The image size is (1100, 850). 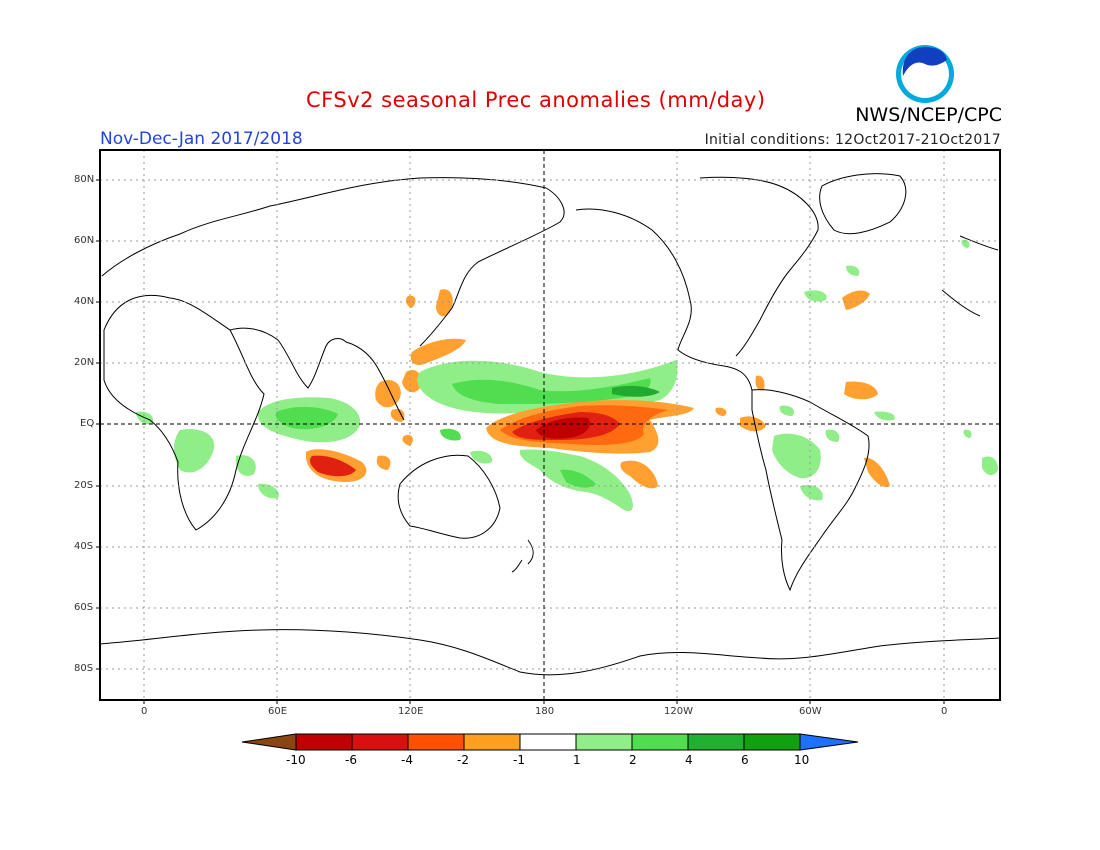 What do you see at coordinates (810, 711) in the screenshot?
I see `lon-label: 60W` at bounding box center [810, 711].